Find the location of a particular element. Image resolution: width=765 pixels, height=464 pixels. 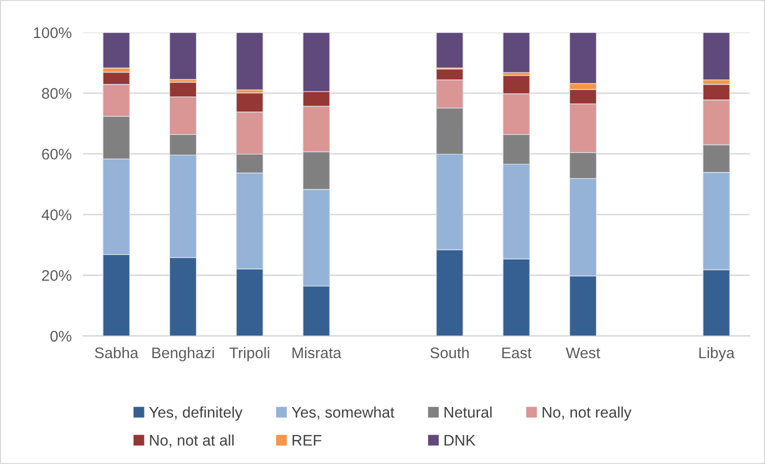

x-tick-label: Libya is located at coordinates (717, 354).